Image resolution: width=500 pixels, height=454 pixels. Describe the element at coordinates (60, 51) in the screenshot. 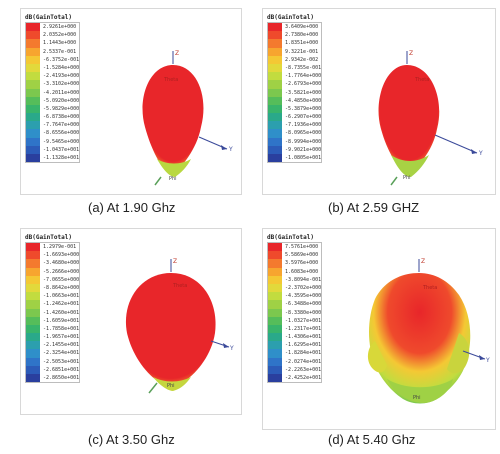

I see `legend-tick-label: 2.5337e-001` at that location.